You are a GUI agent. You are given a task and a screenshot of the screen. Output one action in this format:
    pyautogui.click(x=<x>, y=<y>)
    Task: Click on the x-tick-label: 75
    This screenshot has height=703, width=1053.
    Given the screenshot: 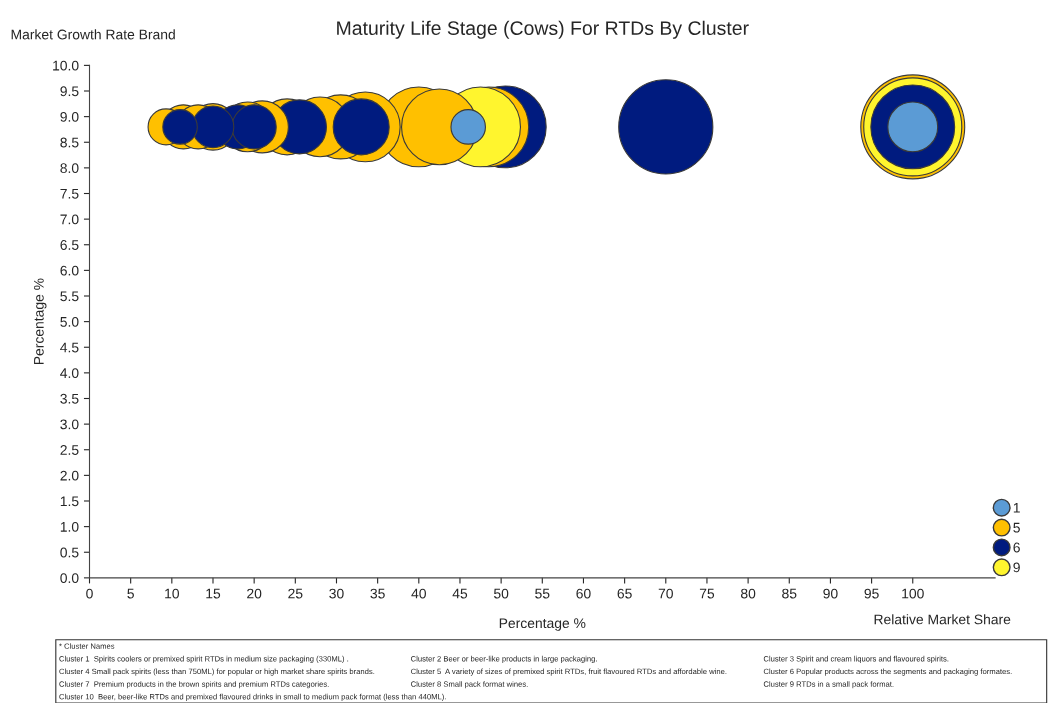 What is the action you would take?
    pyautogui.click(x=707, y=593)
    